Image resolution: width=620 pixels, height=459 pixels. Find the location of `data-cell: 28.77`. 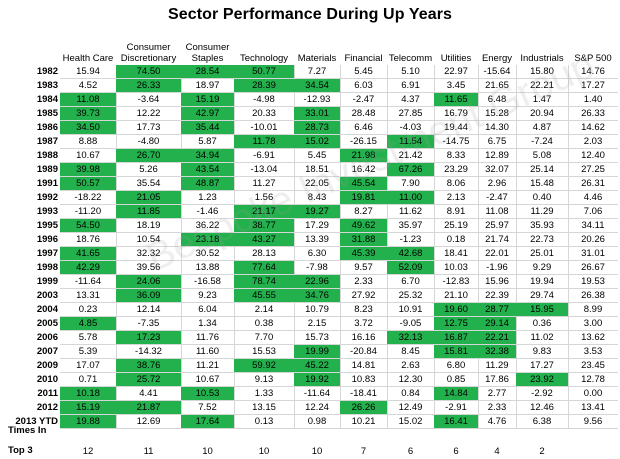

data-cell: 28.77 is located at coordinates (497, 309).